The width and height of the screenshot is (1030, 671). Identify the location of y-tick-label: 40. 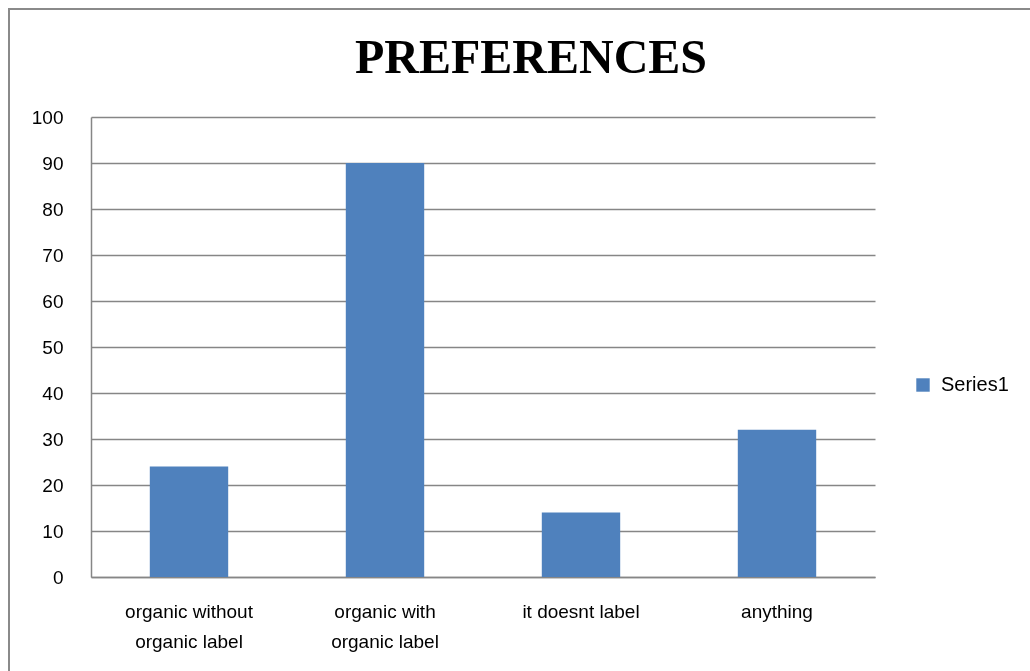
(53, 393).